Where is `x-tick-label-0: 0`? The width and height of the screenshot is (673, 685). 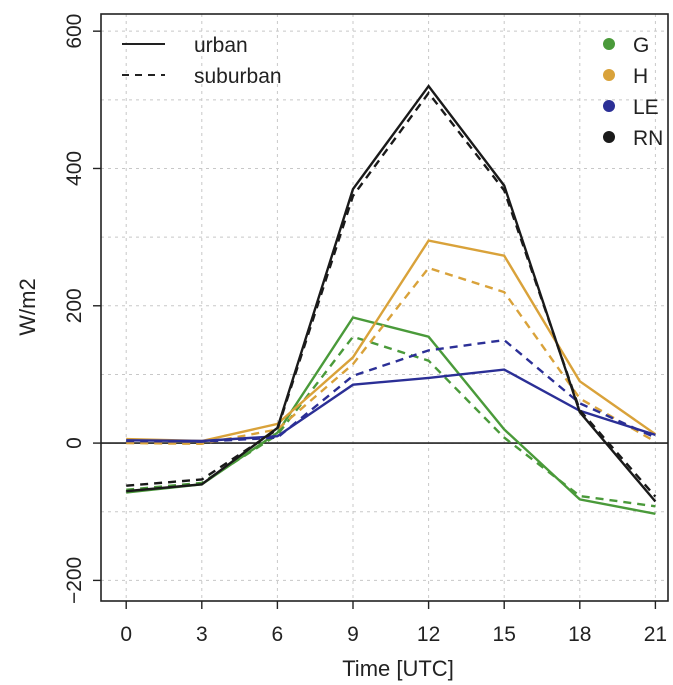 x-tick-label-0: 0 is located at coordinates (126, 634).